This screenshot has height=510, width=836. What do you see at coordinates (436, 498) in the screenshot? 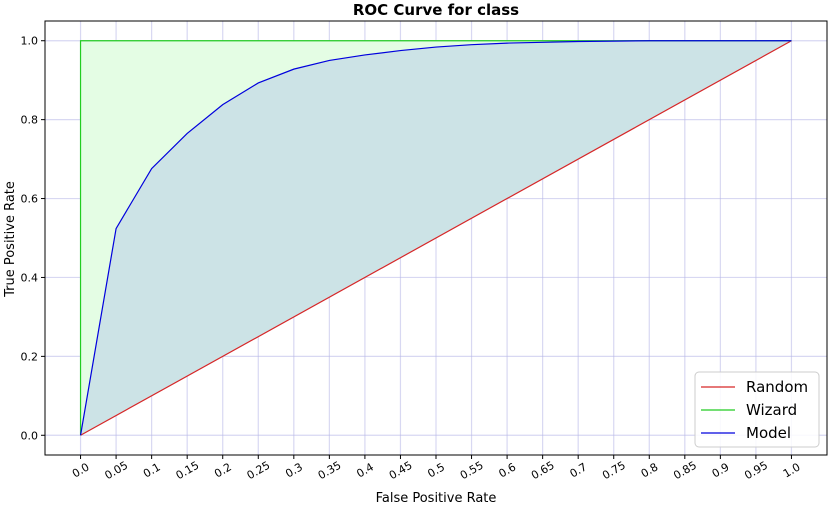
I see `x-axis-label: False Positive Rate` at bounding box center [436, 498].